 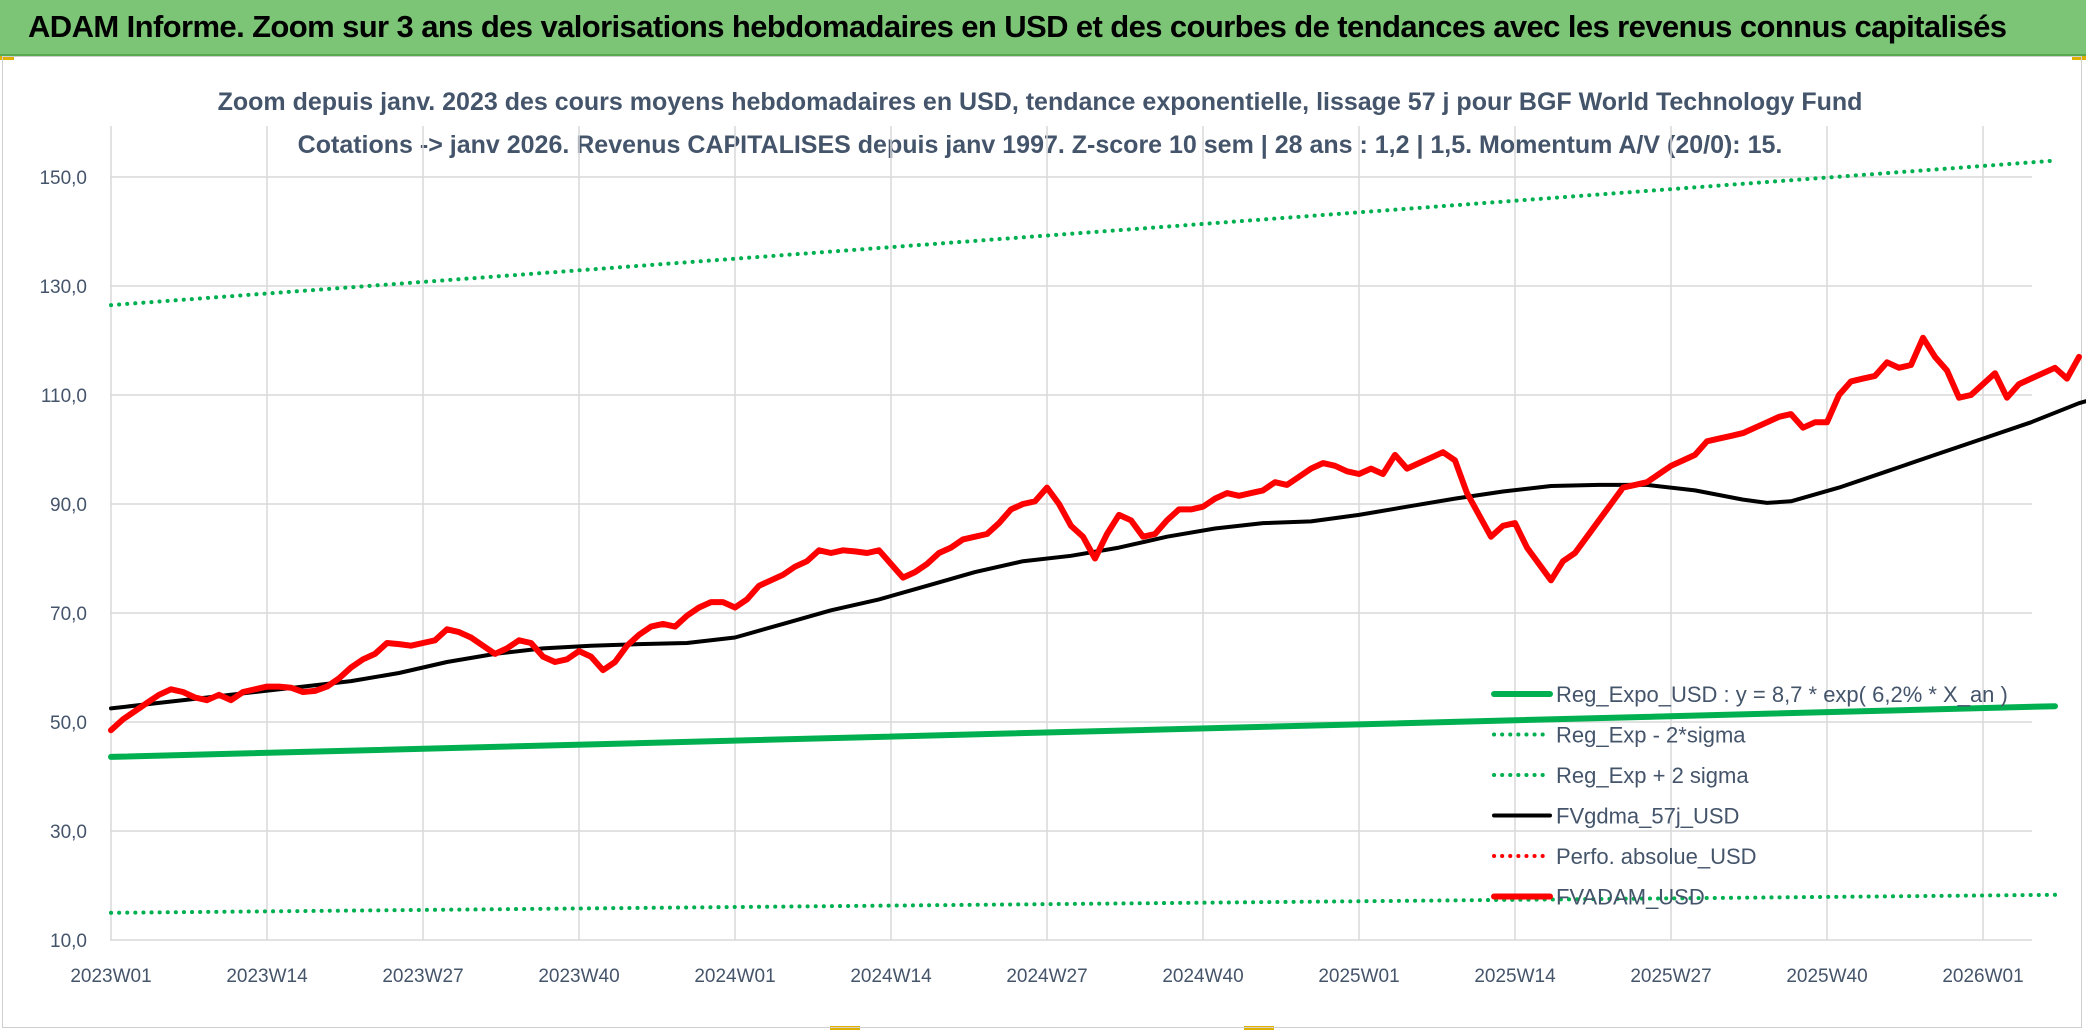 What do you see at coordinates (734, 976) in the screenshot?
I see `x-tick-label: 2024W01` at bounding box center [734, 976].